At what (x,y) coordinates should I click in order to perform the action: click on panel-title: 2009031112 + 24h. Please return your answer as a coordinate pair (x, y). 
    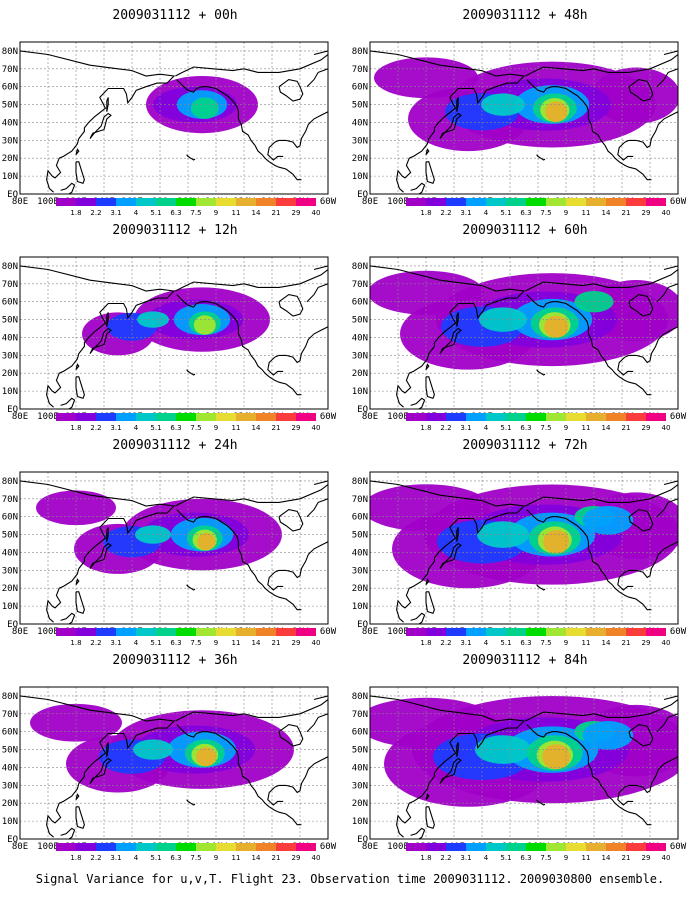
    Looking at the image, I should click on (175, 445).